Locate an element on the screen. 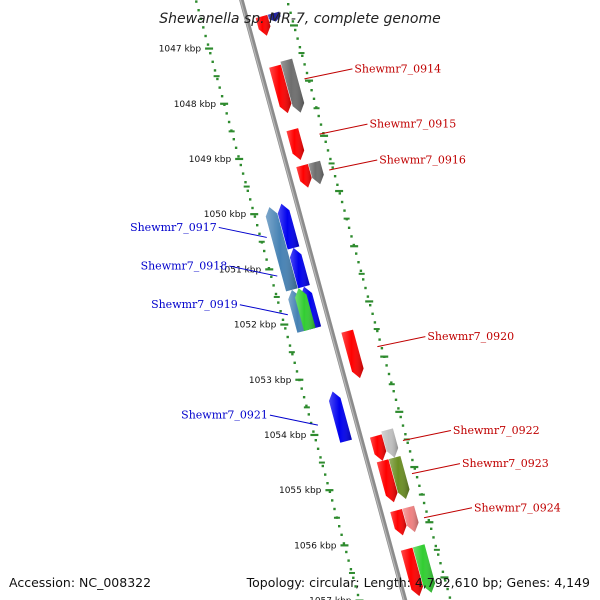 Image resolution: width=600 pixels, height=600 pixels. gene-label: Shewmr7_0924 is located at coordinates (517, 507).